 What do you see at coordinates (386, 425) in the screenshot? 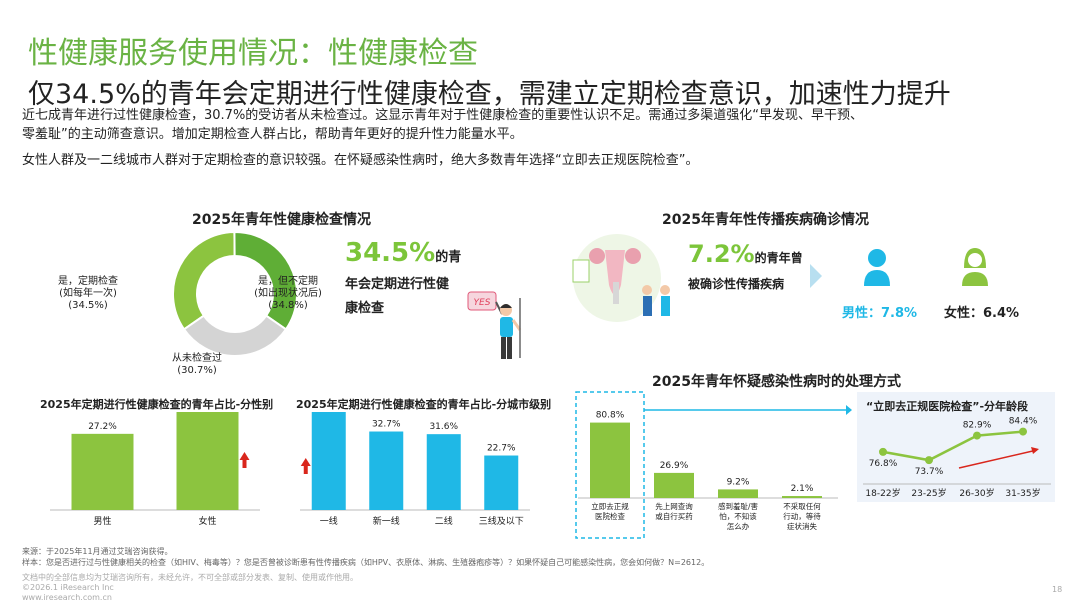
I see `bar-value-1: 32.7%` at bounding box center [386, 425].